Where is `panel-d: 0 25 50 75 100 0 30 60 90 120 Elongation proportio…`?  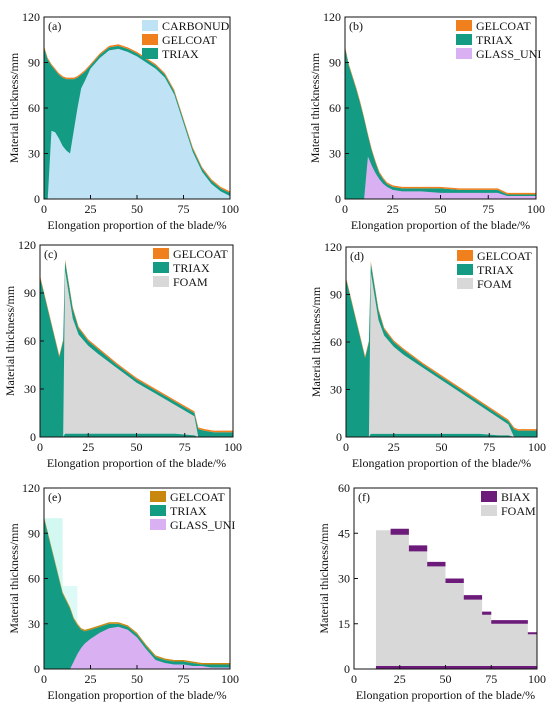 panel-d: 0 25 50 75 100 0 30 60 90 120 Elongation proportio… is located at coordinates (427, 355).